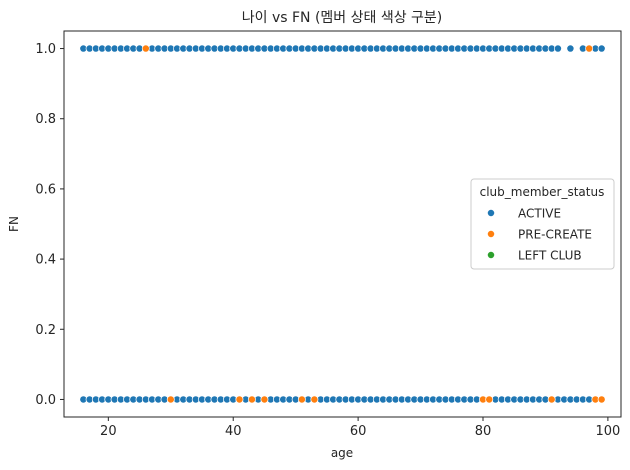  I want to click on legend-entry-label: ACTIVE, so click(539, 214).